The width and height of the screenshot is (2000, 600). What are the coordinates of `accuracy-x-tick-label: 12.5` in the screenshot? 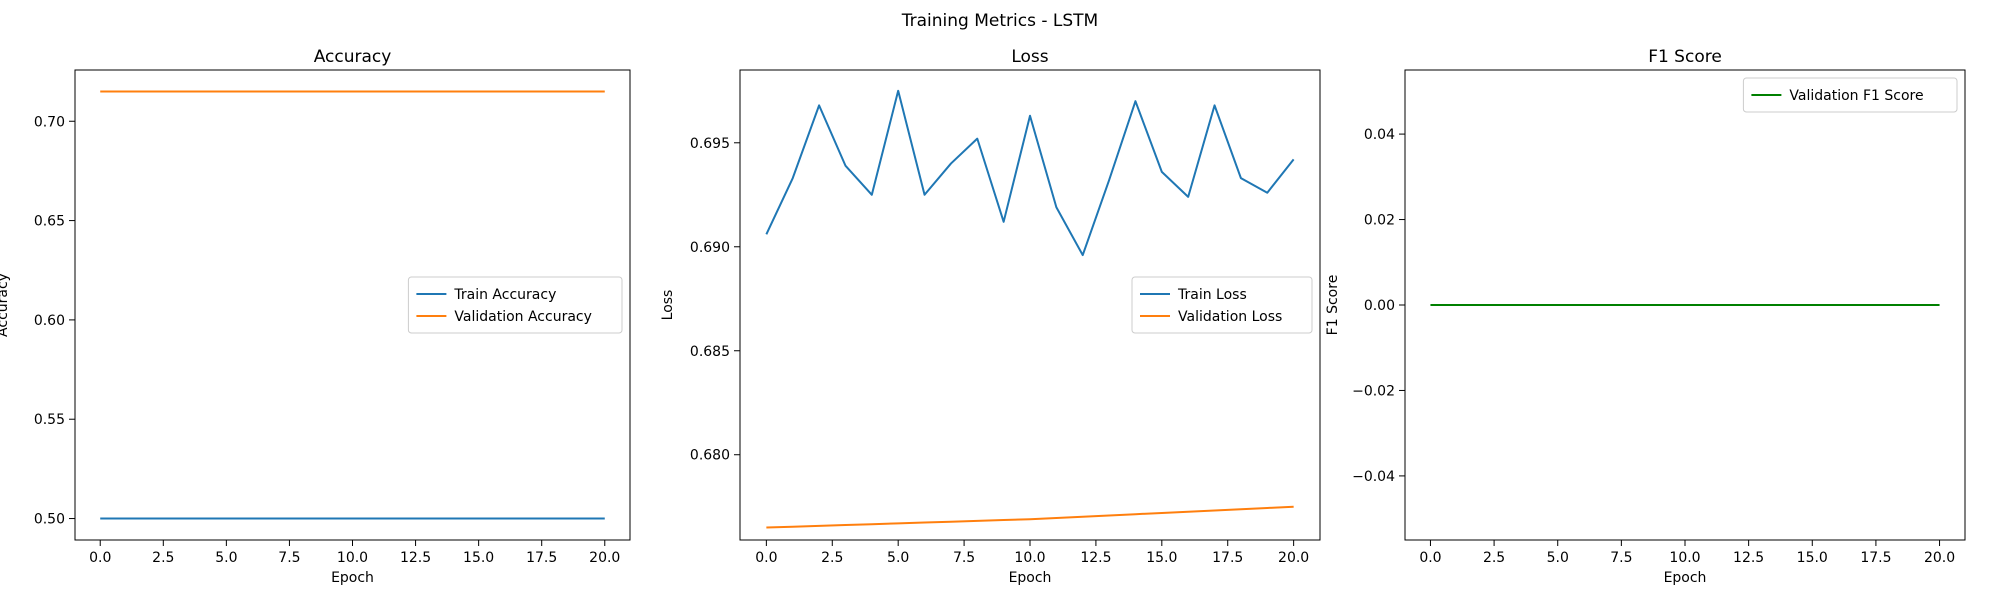 It's located at (415, 558).